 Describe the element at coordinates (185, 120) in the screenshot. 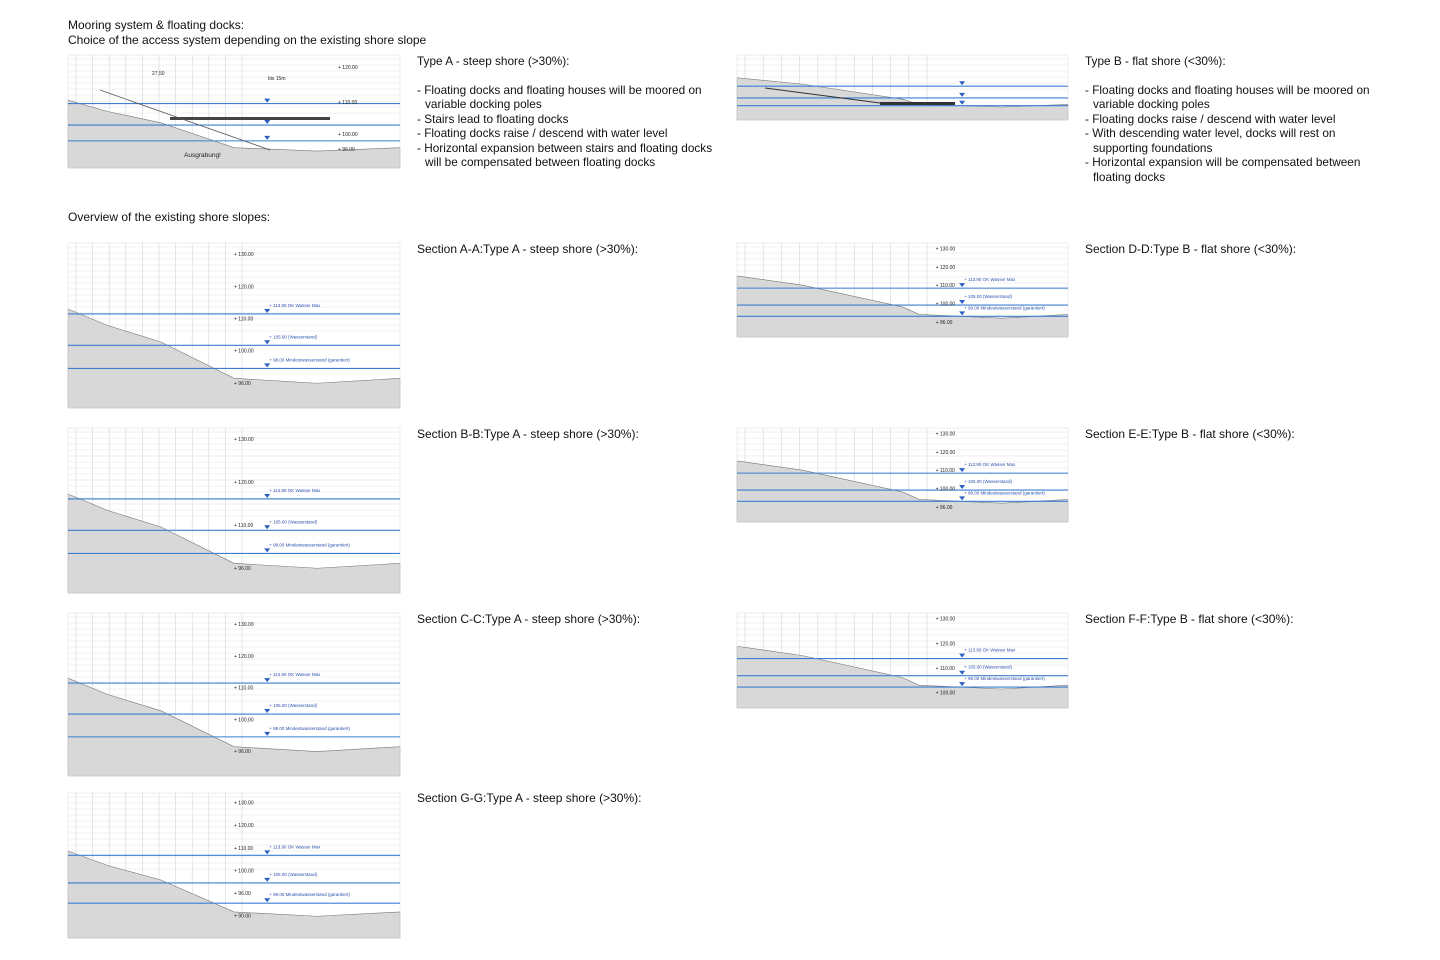

I see `stairs` at that location.